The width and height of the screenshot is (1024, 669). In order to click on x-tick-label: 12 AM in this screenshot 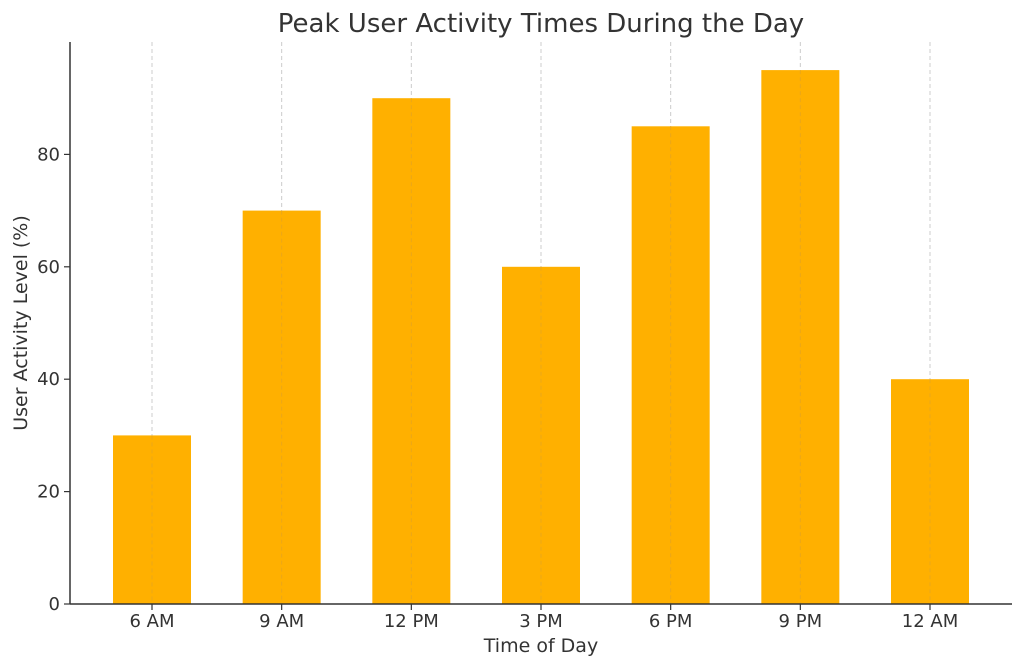, I will do `click(930, 621)`.